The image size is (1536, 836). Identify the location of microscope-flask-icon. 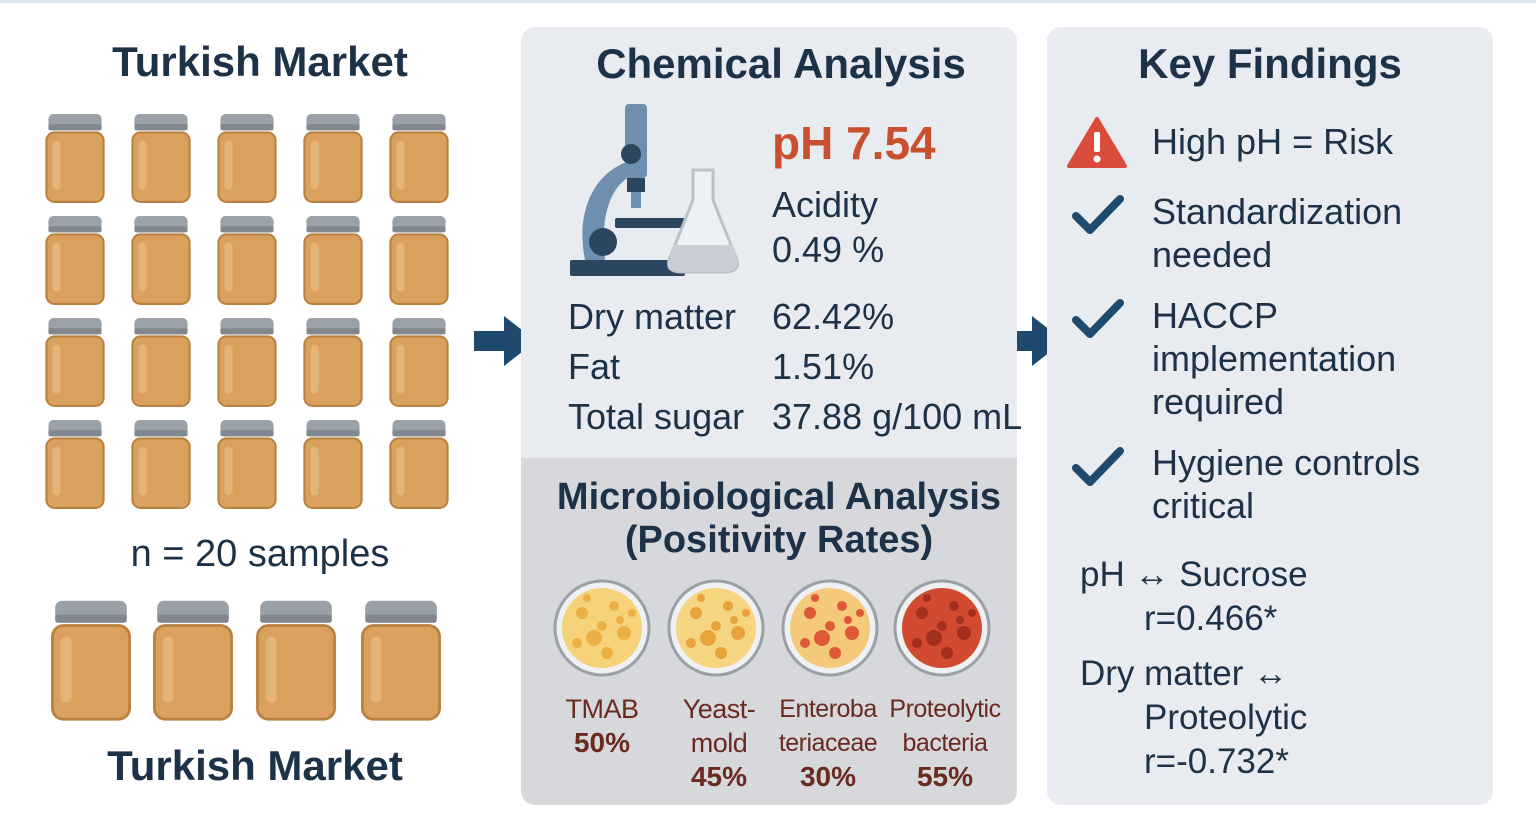
(654, 190).